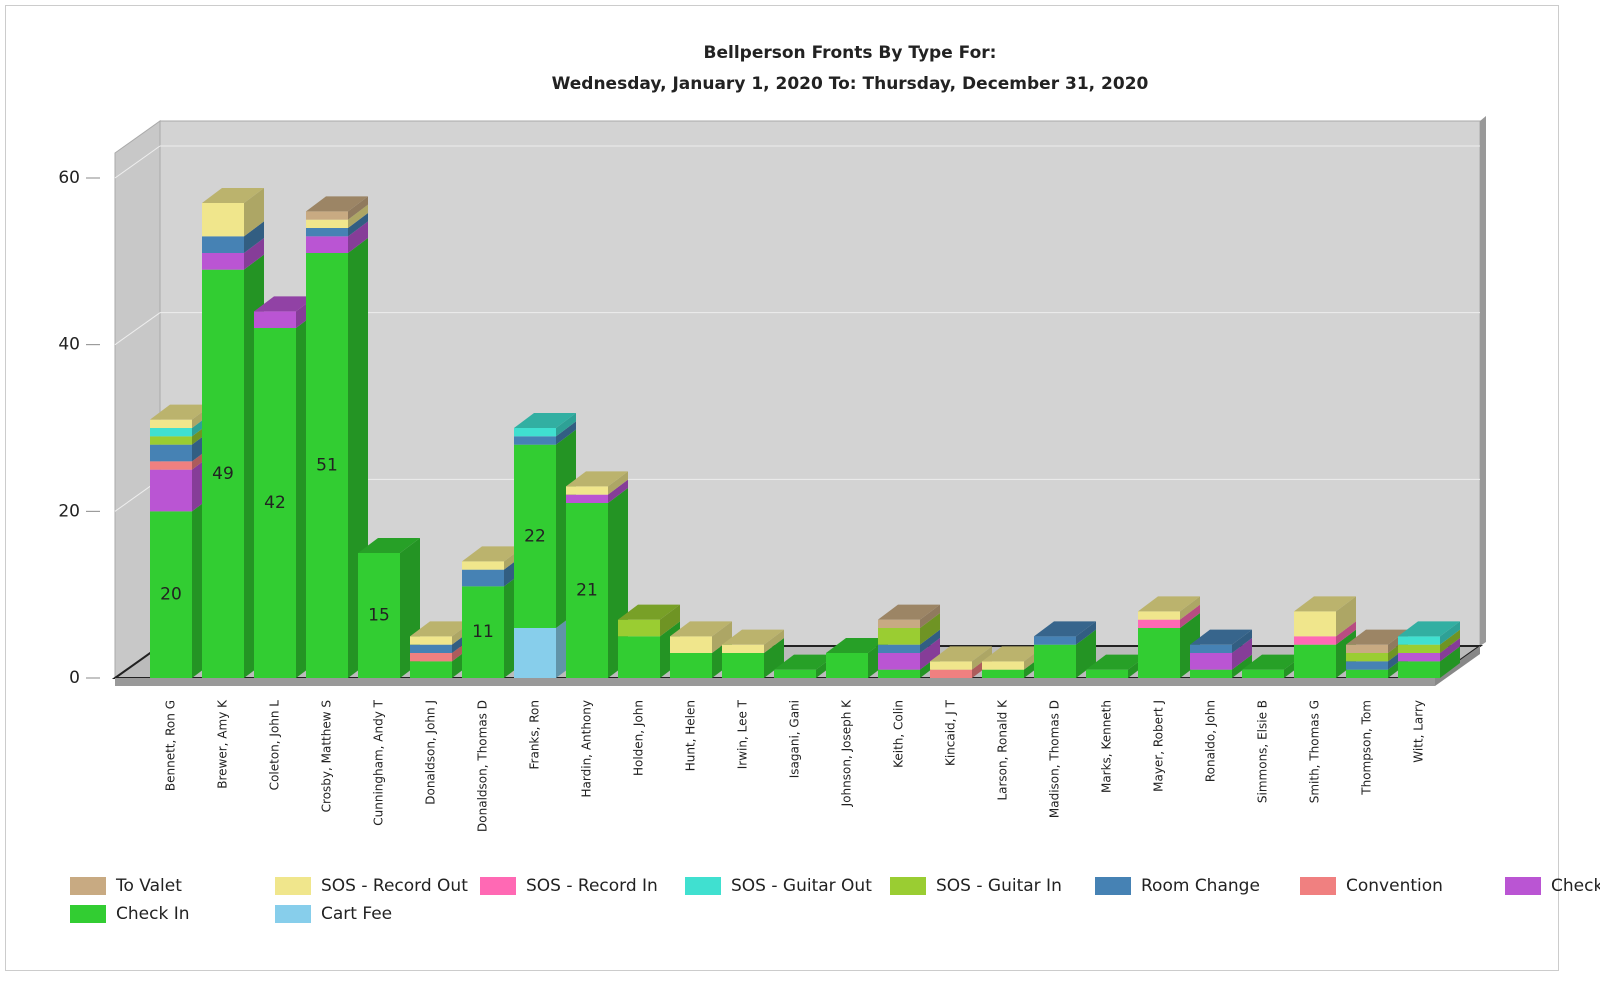 The image size is (1600, 997). I want to click on x-tick-label: Marks, Kenneth, so click(1107, 746).